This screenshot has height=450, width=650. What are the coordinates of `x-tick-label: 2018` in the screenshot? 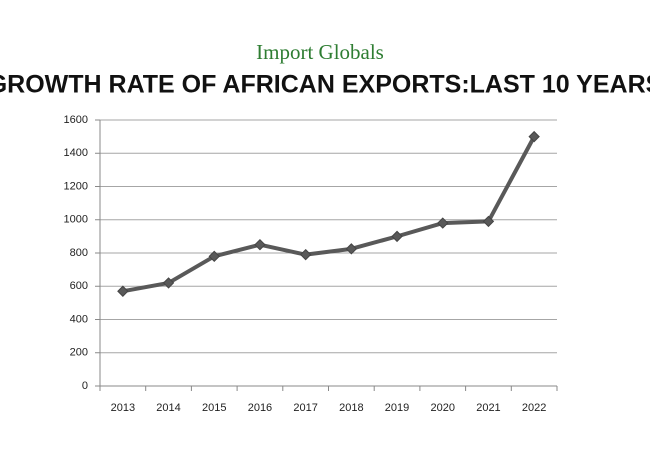 It's located at (351, 408).